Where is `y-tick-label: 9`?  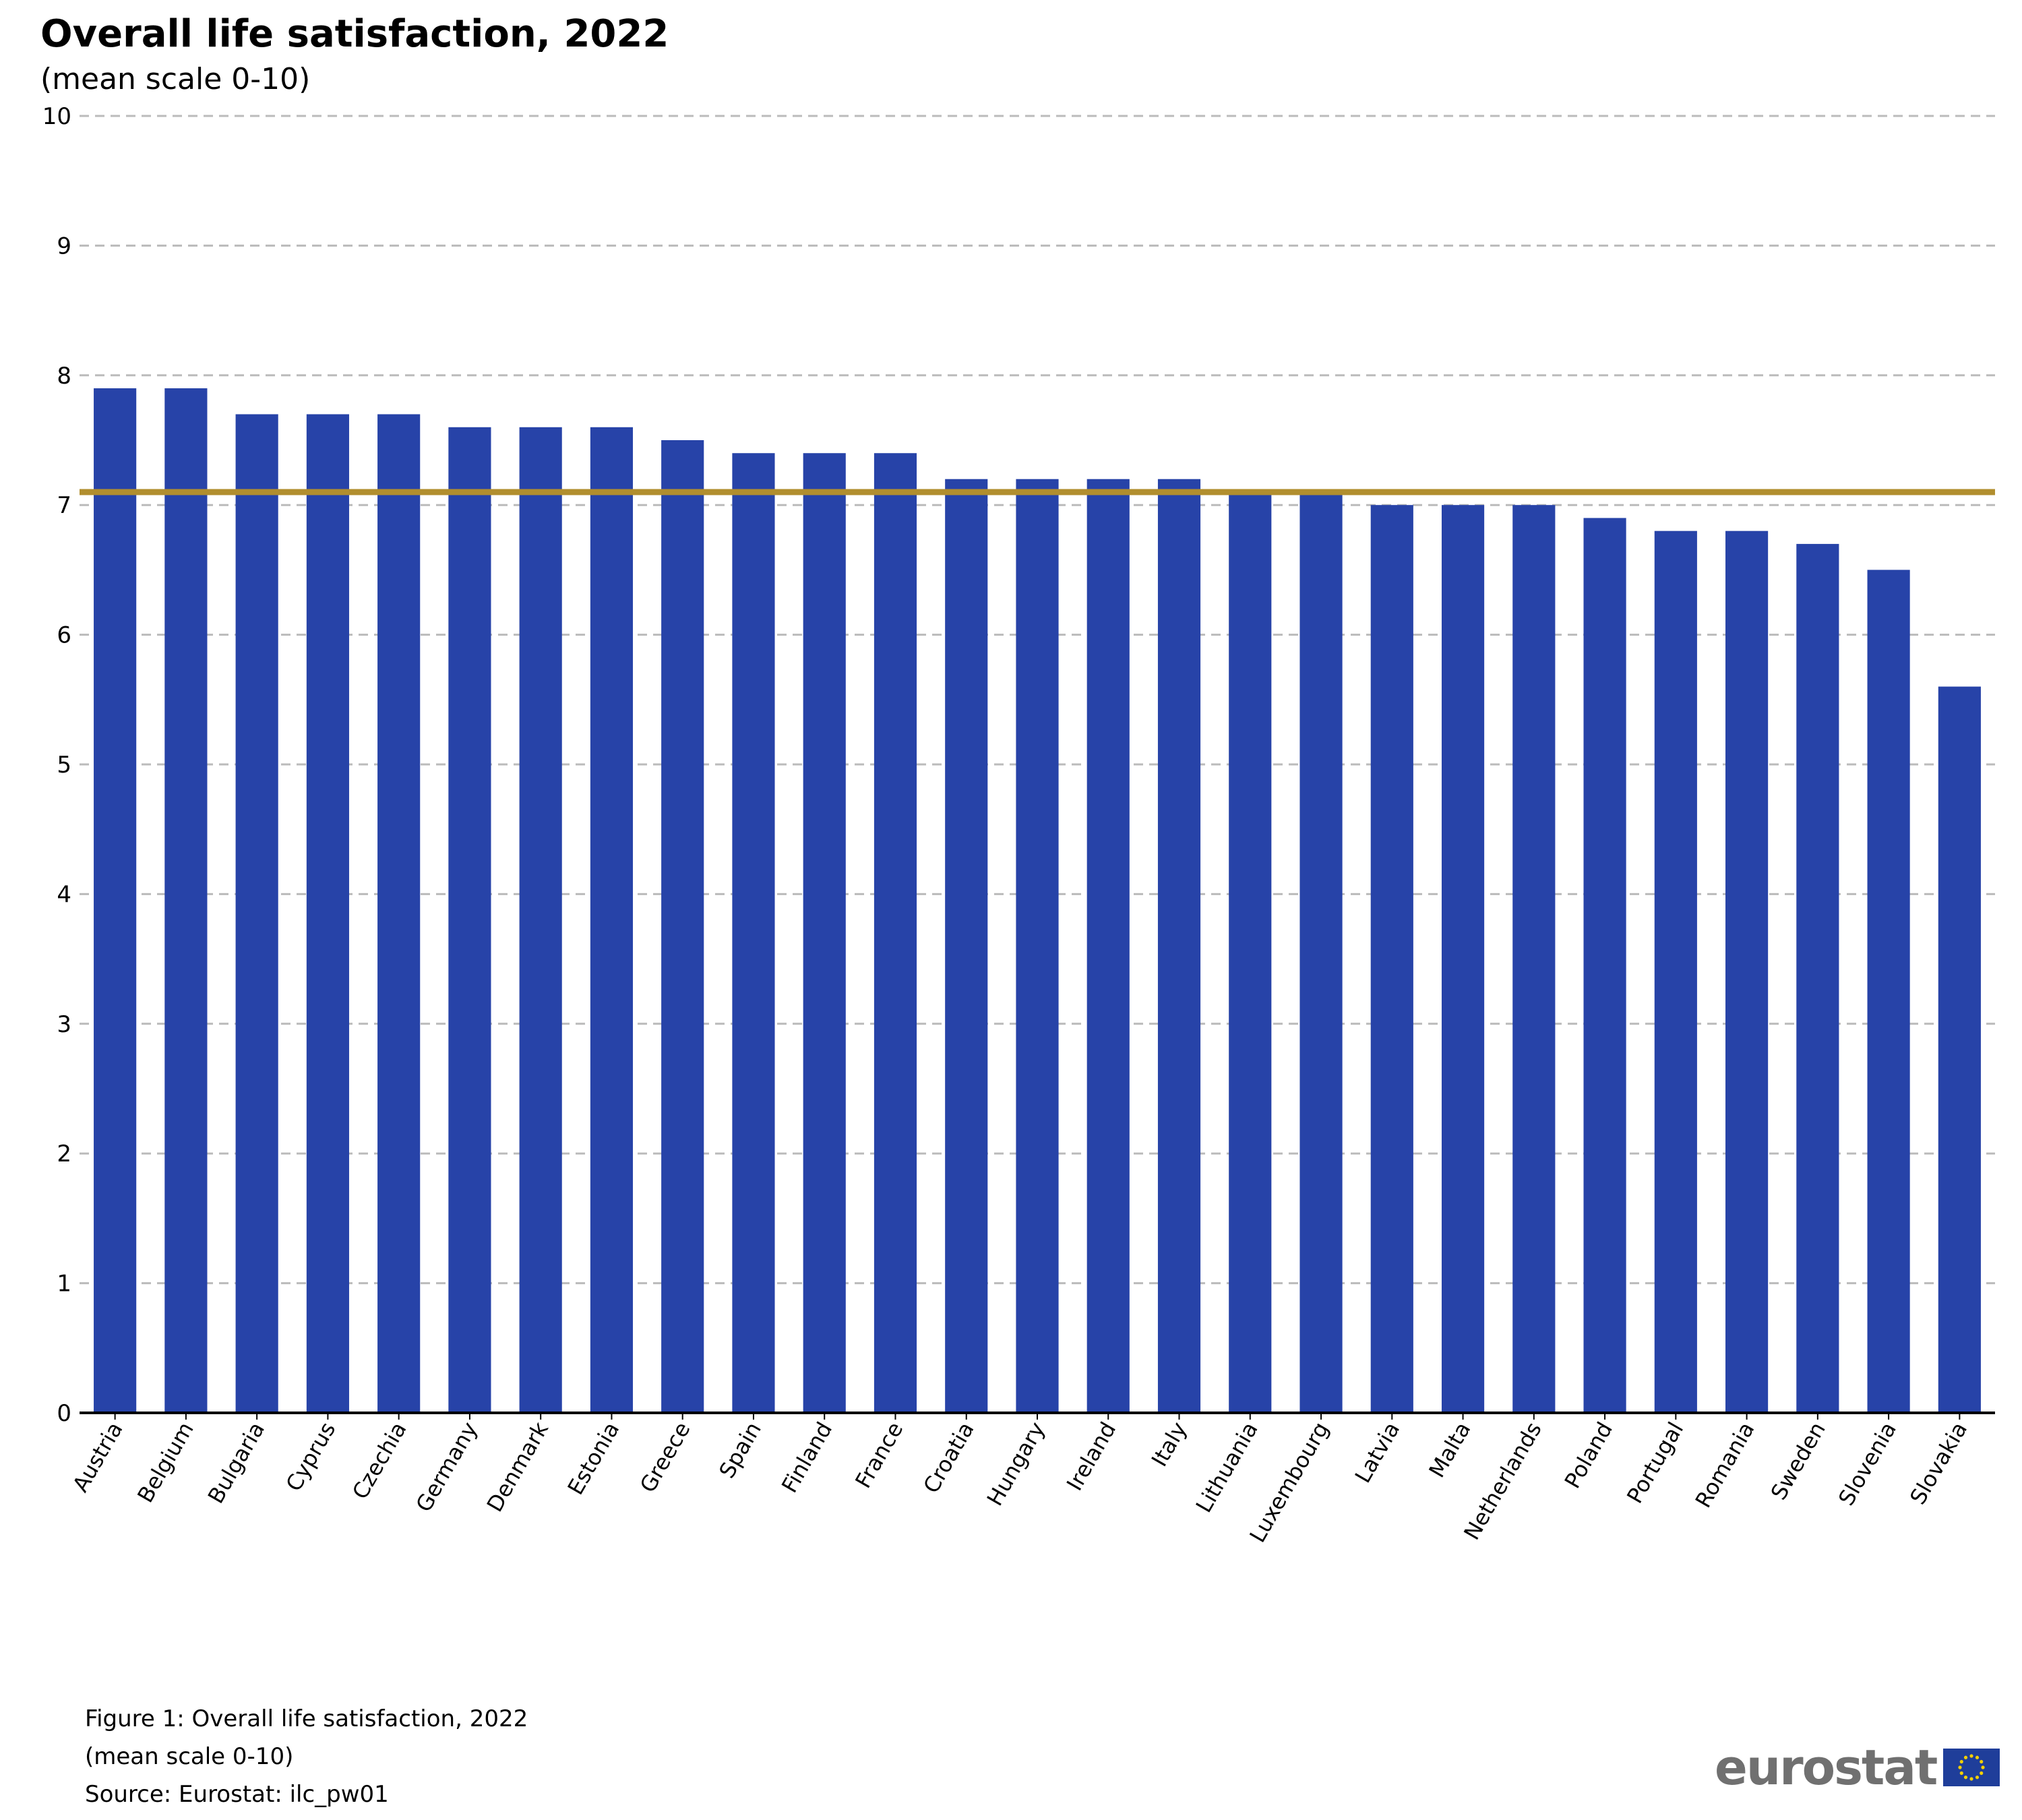 y-tick-label: 9 is located at coordinates (64, 246).